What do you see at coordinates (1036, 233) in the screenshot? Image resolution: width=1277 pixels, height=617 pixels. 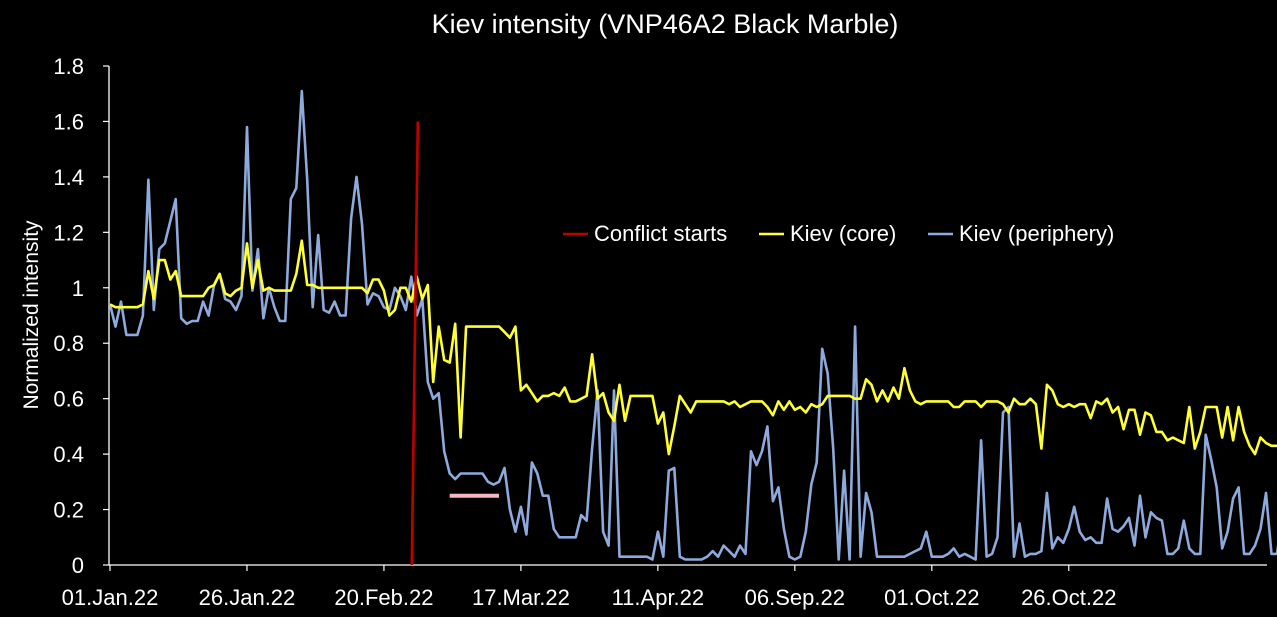 I see `legend-label: Kiev (periphery)` at bounding box center [1036, 233].